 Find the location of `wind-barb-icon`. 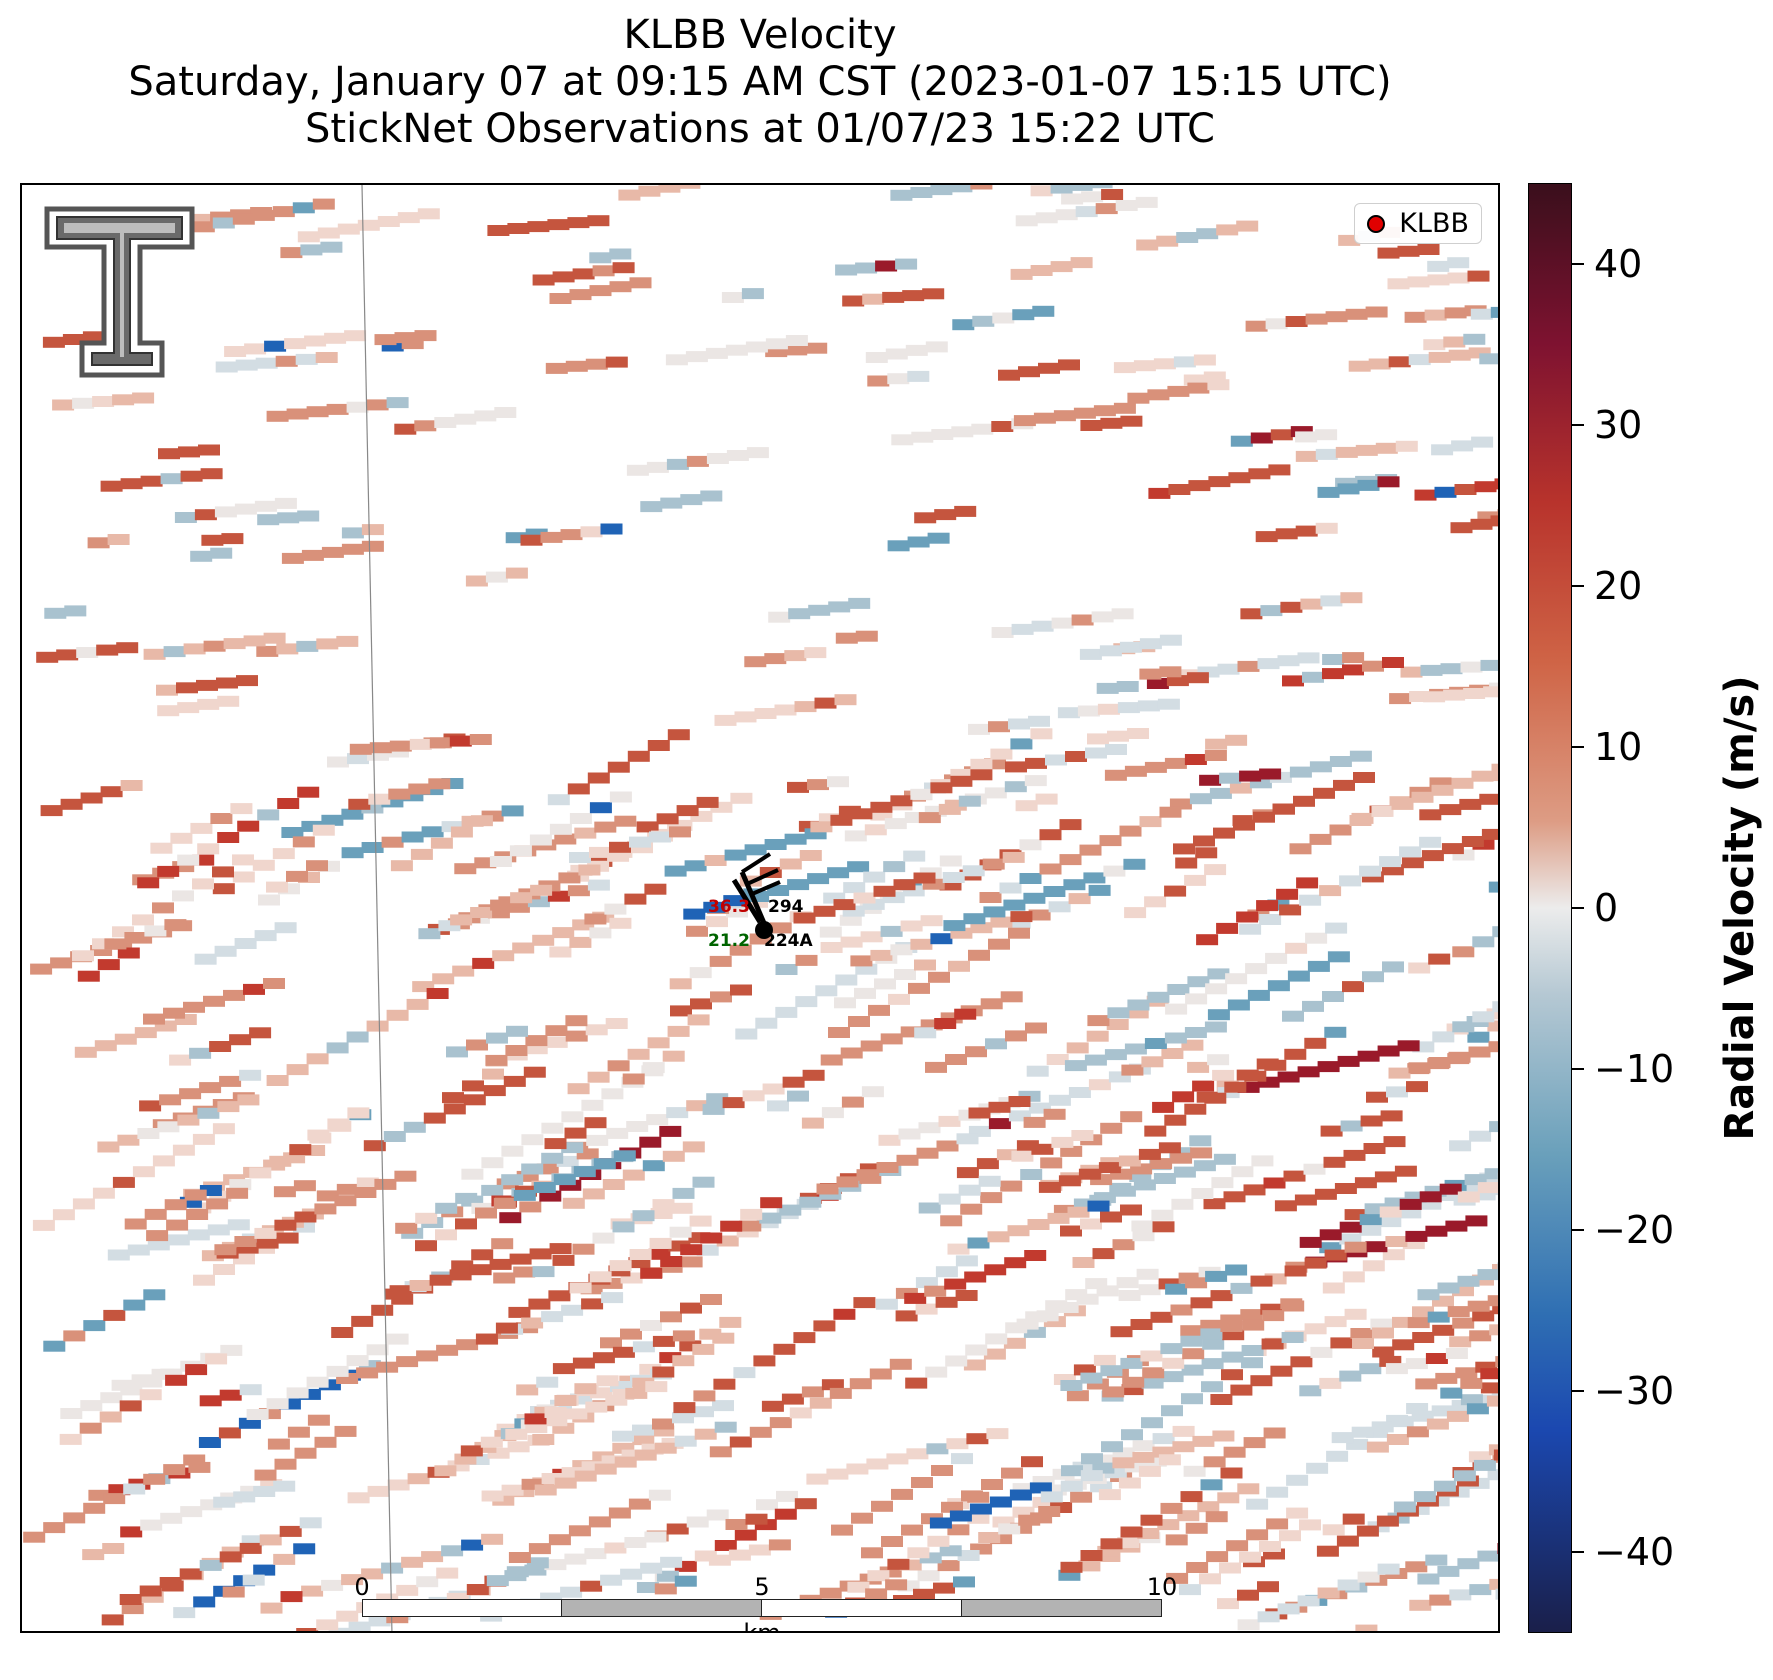

wind-barb-icon is located at coordinates (756, 895).